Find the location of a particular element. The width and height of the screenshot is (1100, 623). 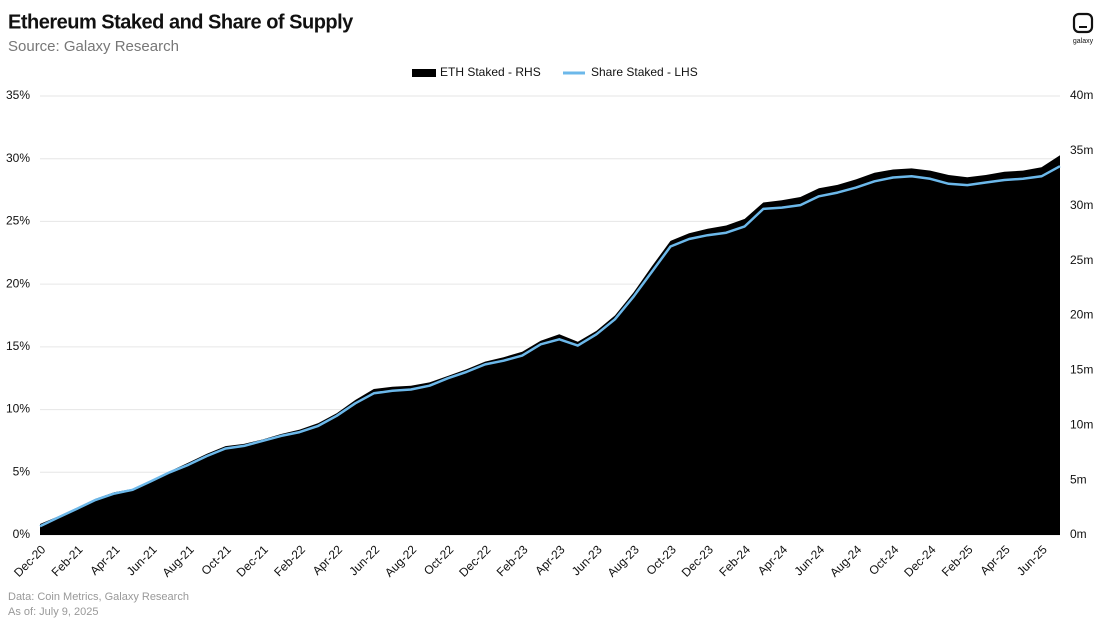

logo: galaxy is located at coordinates (1083, 28).